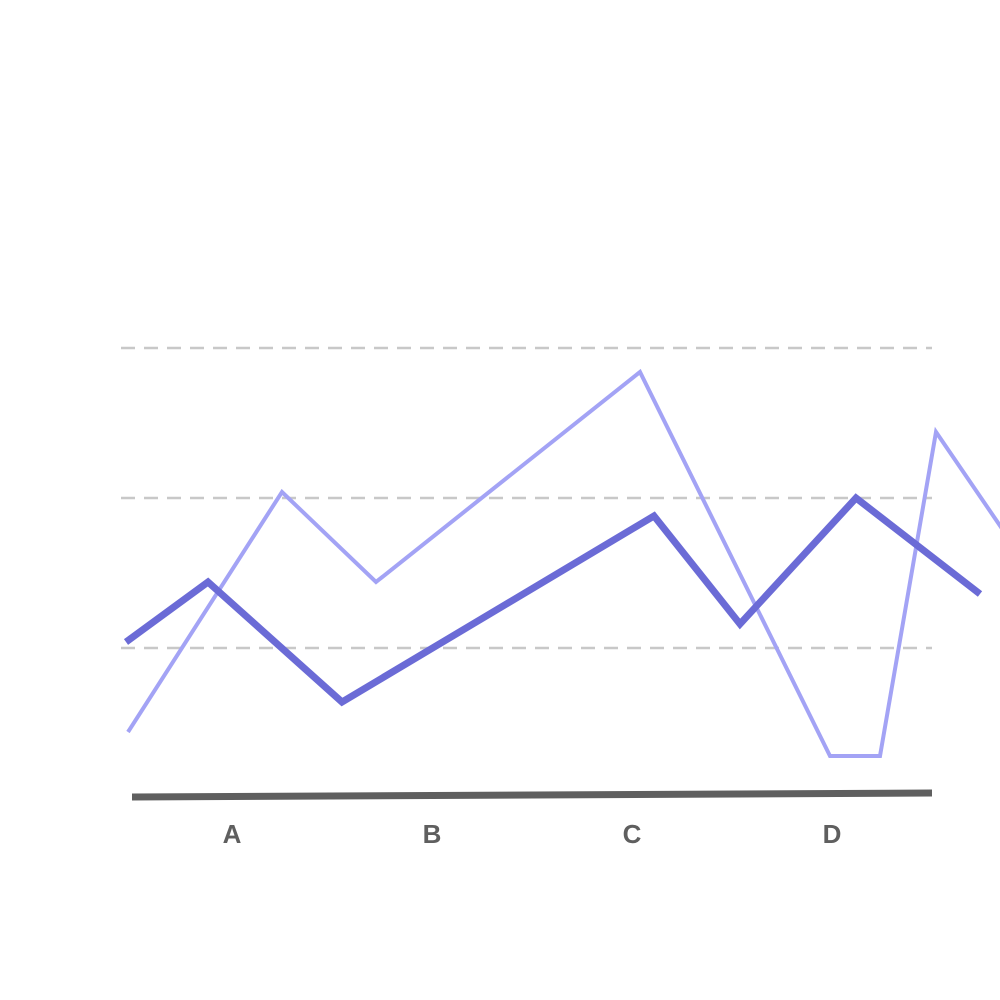 The width and height of the screenshot is (1000, 1000). I want to click on x-axis-line, so click(532, 795).